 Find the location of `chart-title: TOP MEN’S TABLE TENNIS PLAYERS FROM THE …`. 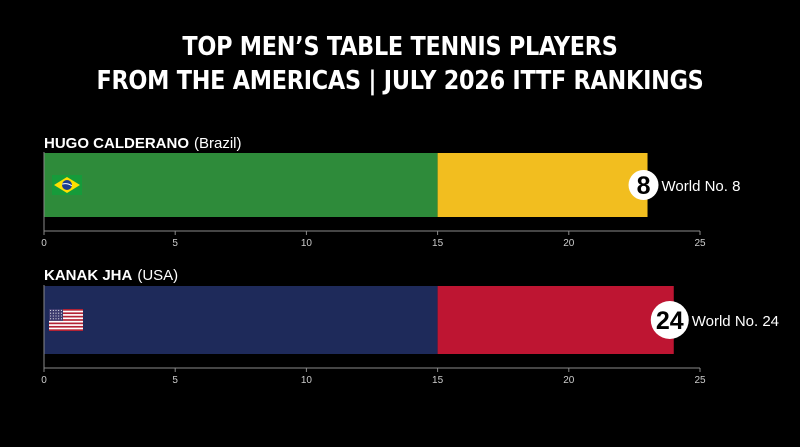

chart-title: TOP MEN’S TABLE TENNIS PLAYERS FROM THE … is located at coordinates (400, 64).